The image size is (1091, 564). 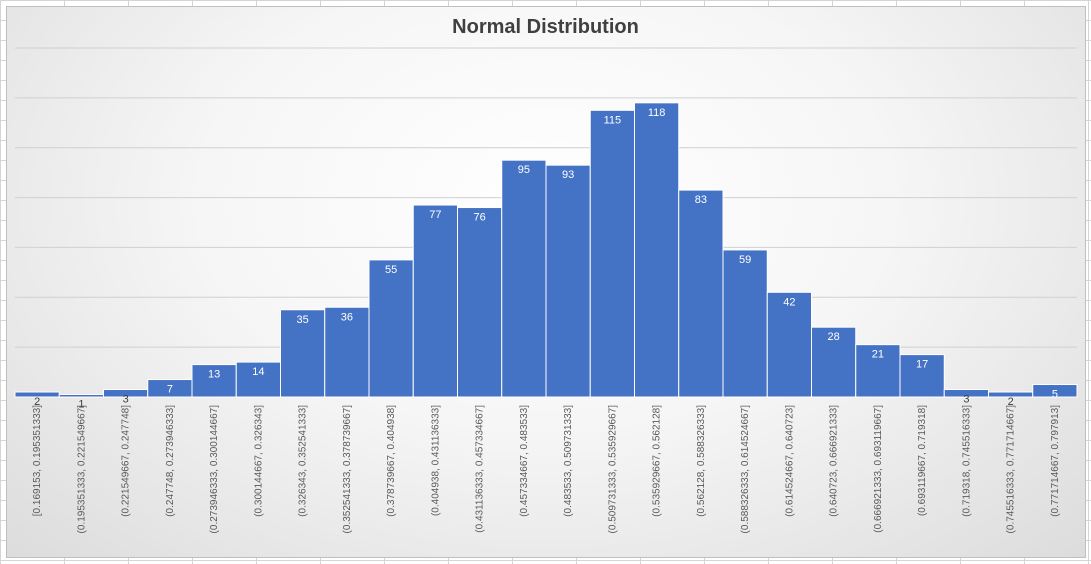 What do you see at coordinates (37, 460) in the screenshot?
I see `x-tick-label: [0.169153, 0.195351333]` at bounding box center [37, 460].